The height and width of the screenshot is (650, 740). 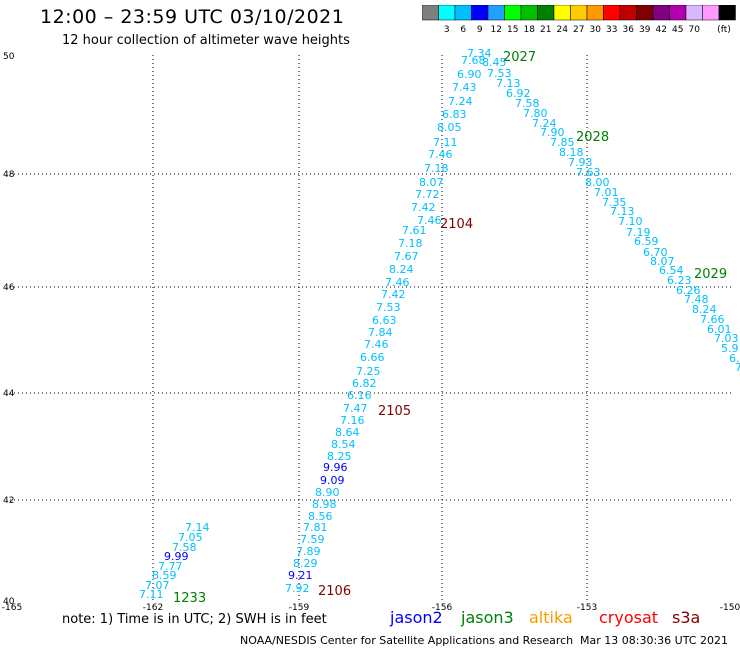 I want to click on wave-height-value: 8.56, so click(x=320, y=516).